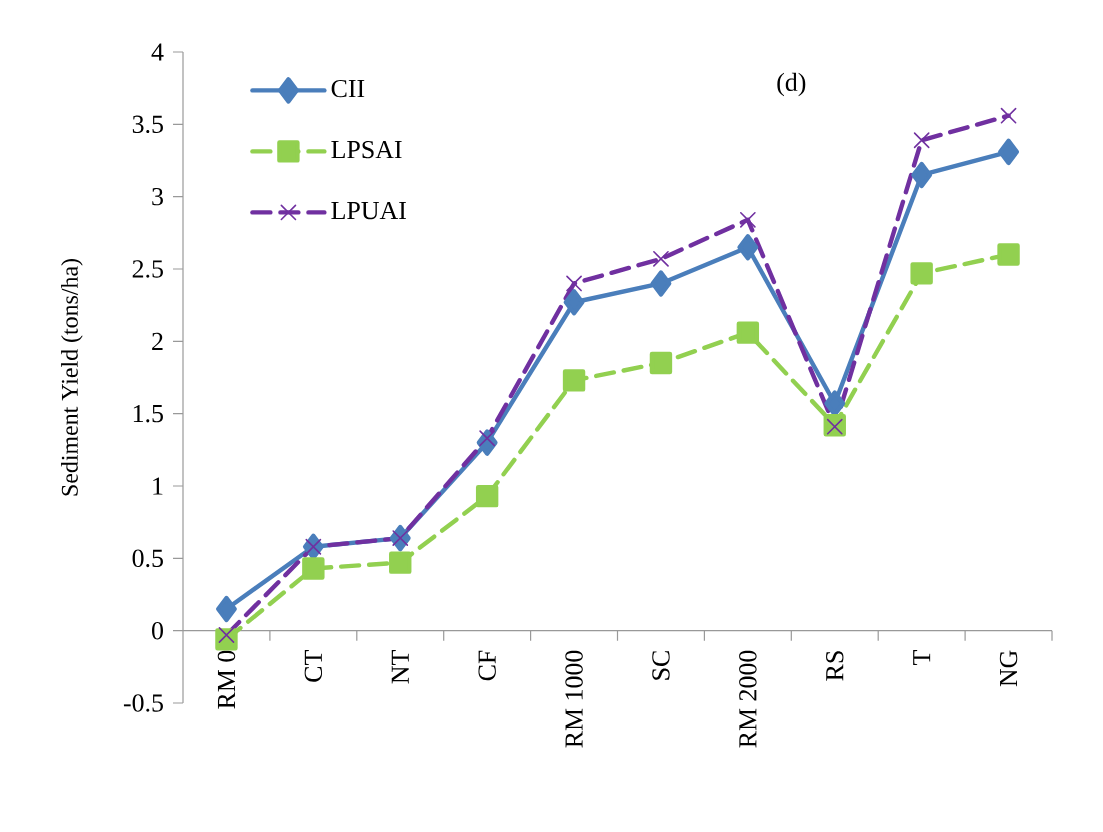 This screenshot has height=832, width=1103. What do you see at coordinates (147, 124) in the screenshot?
I see `y-tick-label: 3.5` at bounding box center [147, 124].